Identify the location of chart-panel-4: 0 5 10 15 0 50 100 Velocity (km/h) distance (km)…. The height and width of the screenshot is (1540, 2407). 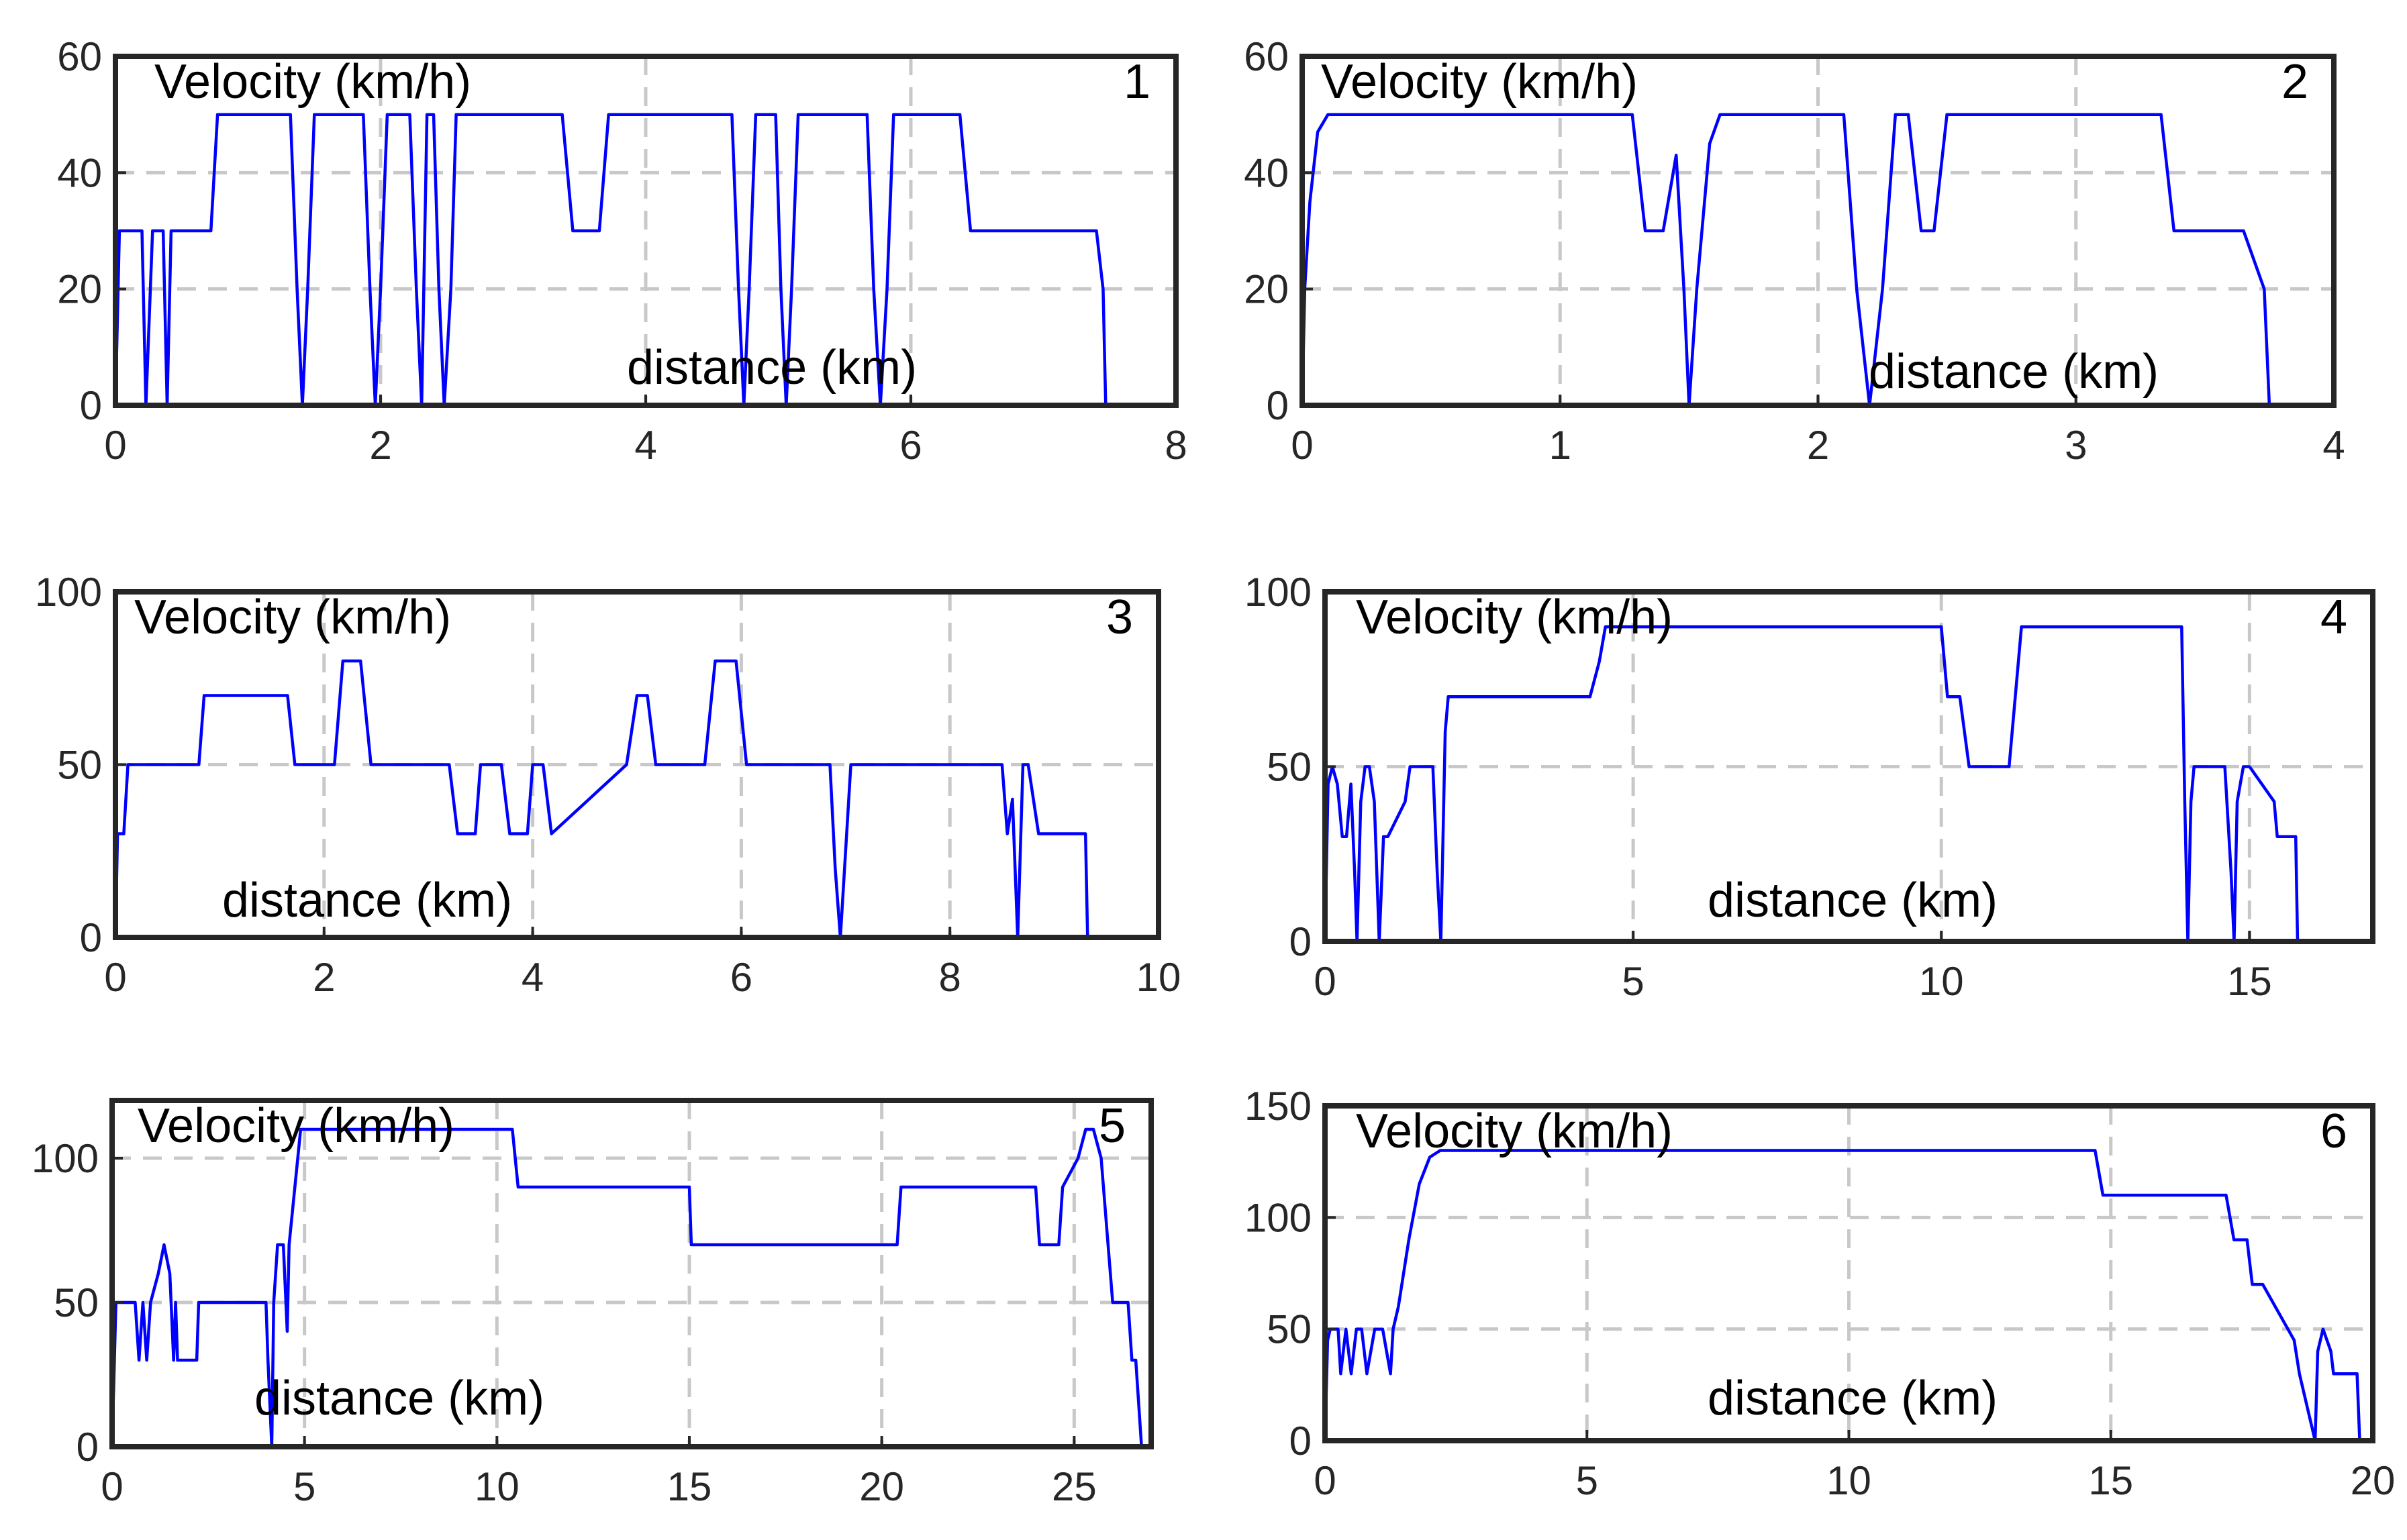
(1809, 787).